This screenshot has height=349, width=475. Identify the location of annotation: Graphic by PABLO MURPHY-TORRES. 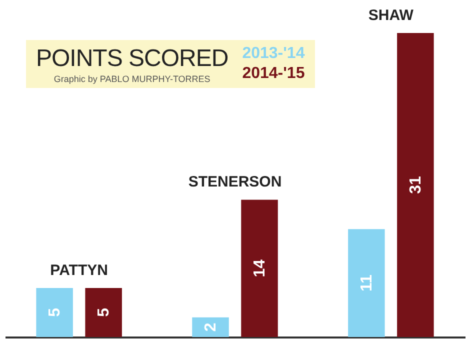
(132, 79).